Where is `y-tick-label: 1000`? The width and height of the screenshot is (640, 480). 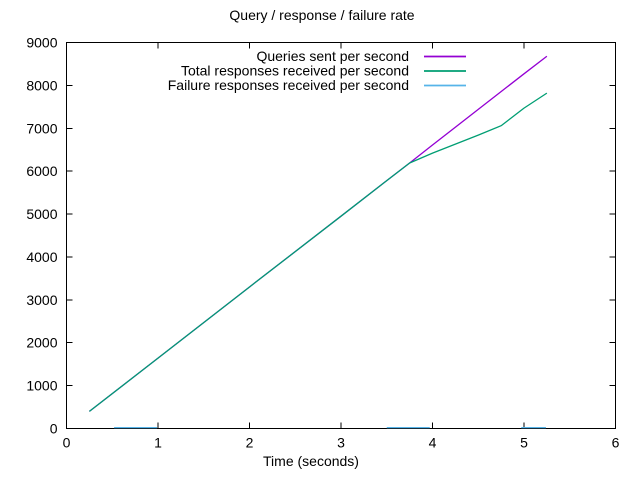
y-tick-label: 1000 is located at coordinates (41, 386).